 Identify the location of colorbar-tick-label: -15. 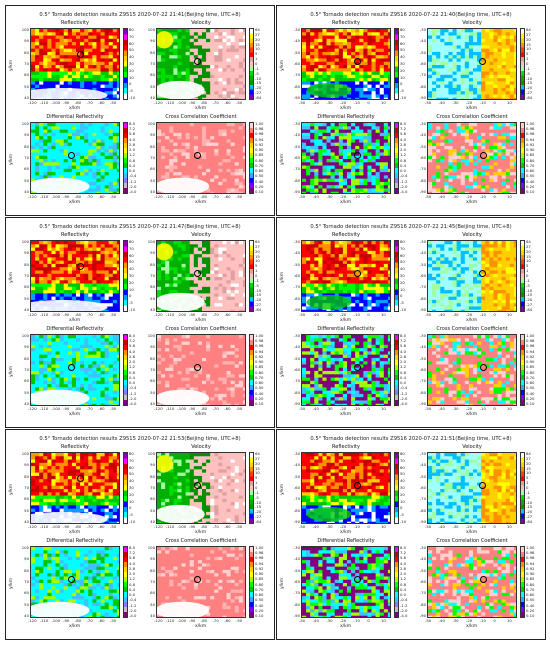
(529, 295).